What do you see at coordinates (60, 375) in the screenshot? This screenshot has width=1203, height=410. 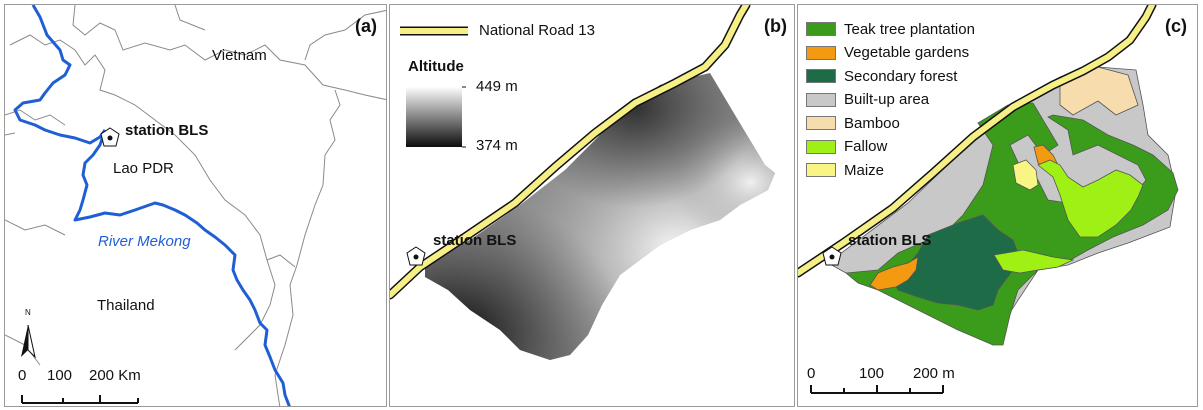 I see `scale-a-tick-100: 100` at bounding box center [60, 375].